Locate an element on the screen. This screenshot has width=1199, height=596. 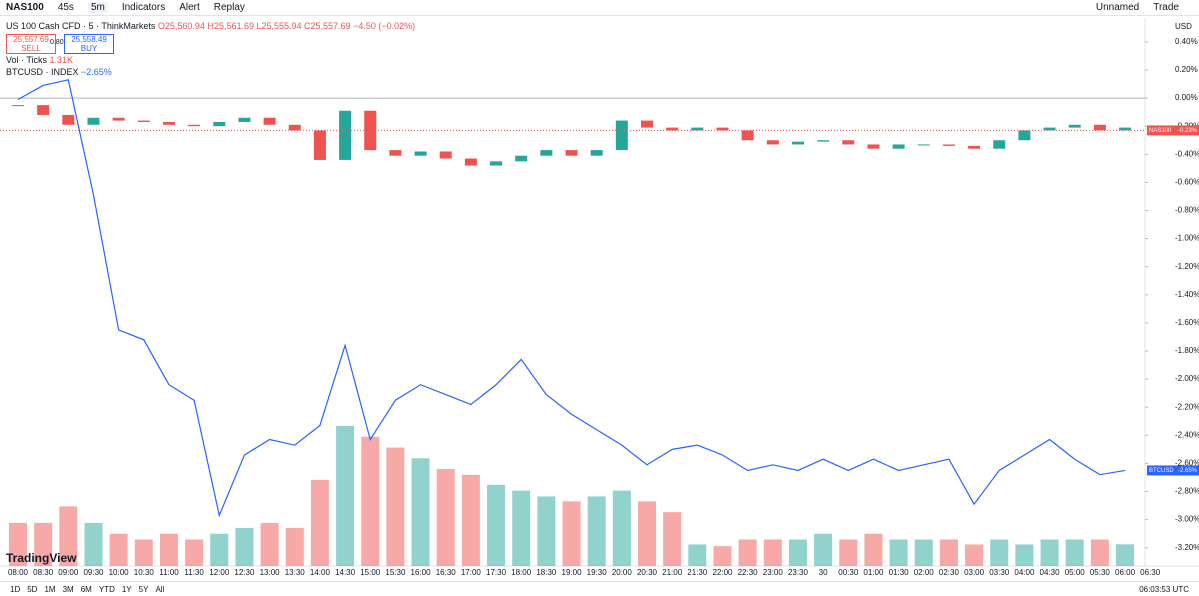
y-tick-label: 0.00% is located at coordinates (1186, 97).